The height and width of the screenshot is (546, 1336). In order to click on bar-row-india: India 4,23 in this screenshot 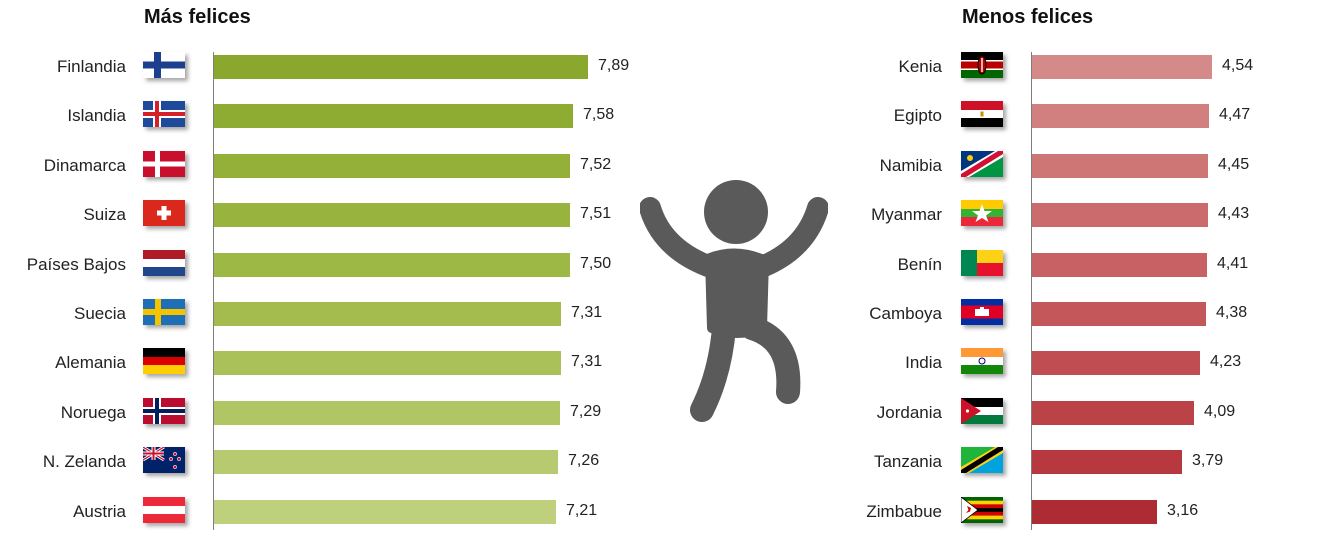, I will do `click(668, 363)`.